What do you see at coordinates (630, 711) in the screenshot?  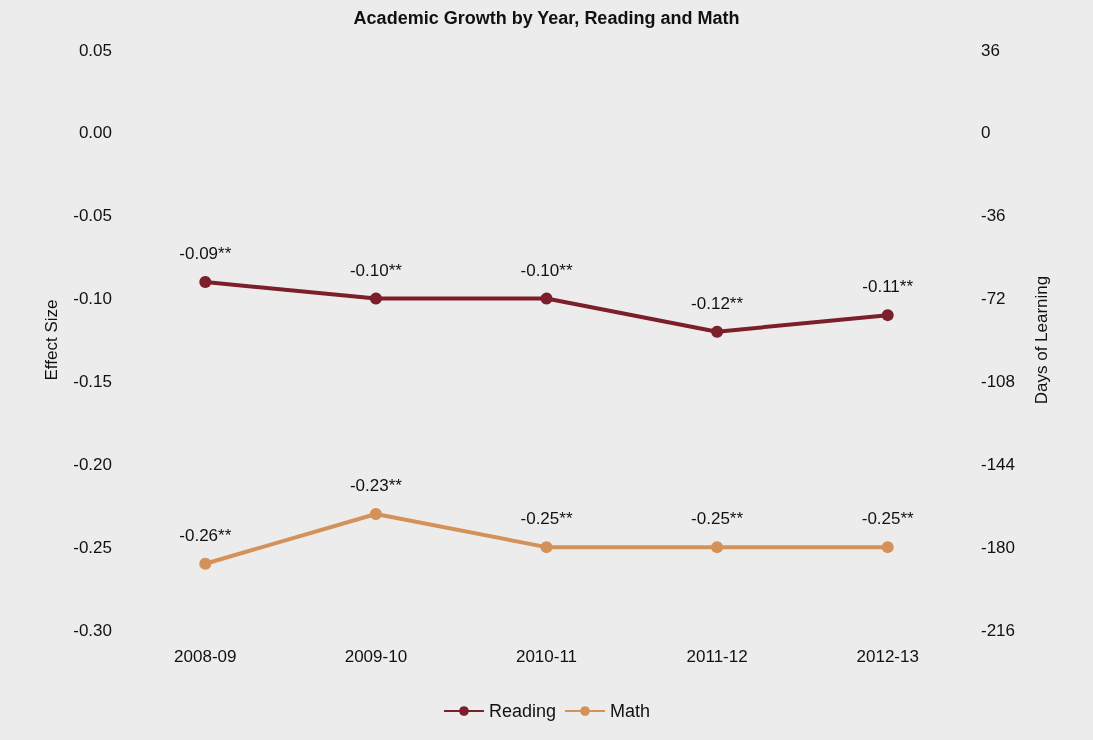 I see `legend-label: Math` at bounding box center [630, 711].